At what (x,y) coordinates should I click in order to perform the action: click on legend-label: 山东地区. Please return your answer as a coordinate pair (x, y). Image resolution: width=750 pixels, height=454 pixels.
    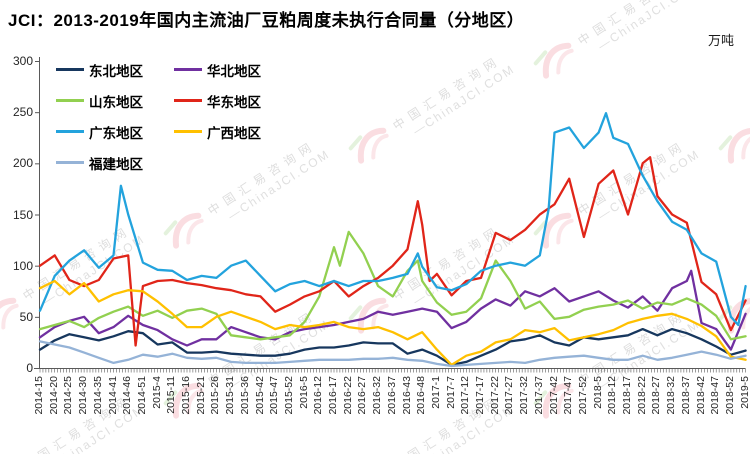
    Looking at the image, I should click on (116, 102).